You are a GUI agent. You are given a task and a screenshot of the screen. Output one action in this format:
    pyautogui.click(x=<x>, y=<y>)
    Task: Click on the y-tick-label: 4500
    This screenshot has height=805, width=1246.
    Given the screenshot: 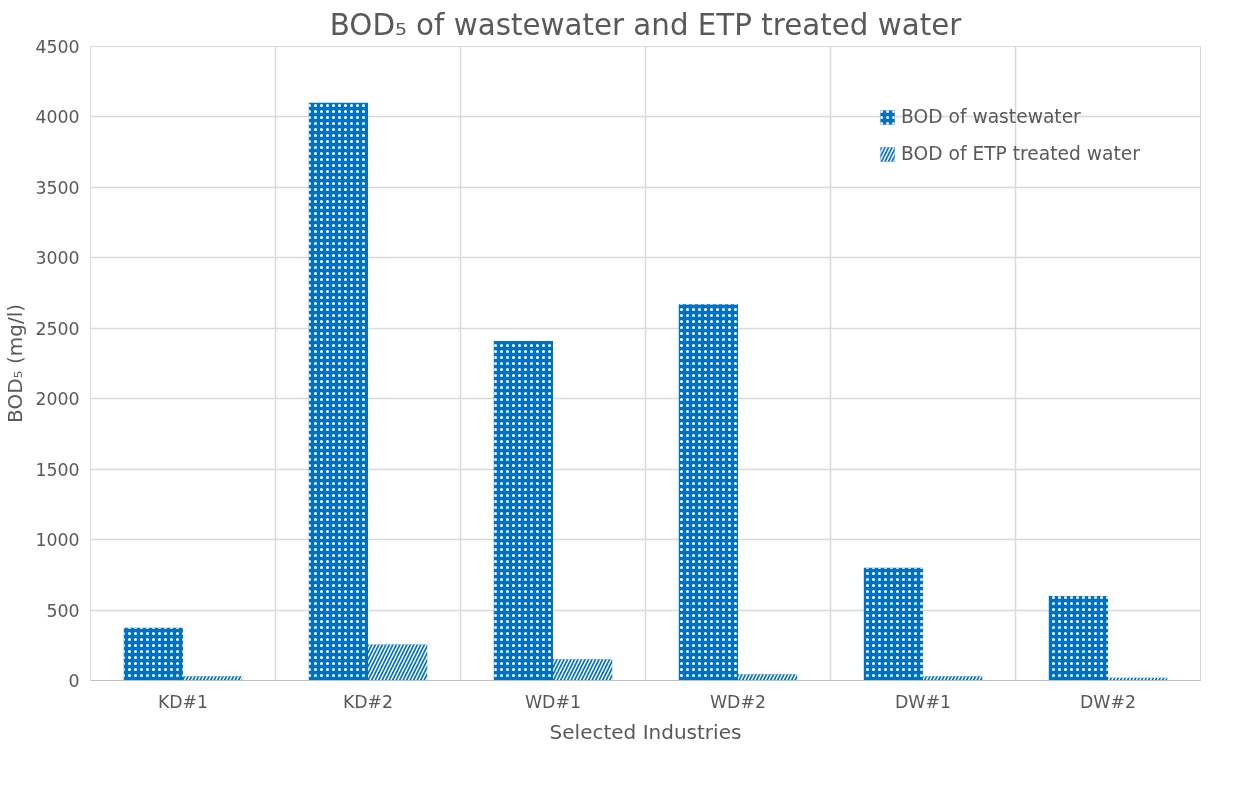 What is the action you would take?
    pyautogui.click(x=57, y=47)
    